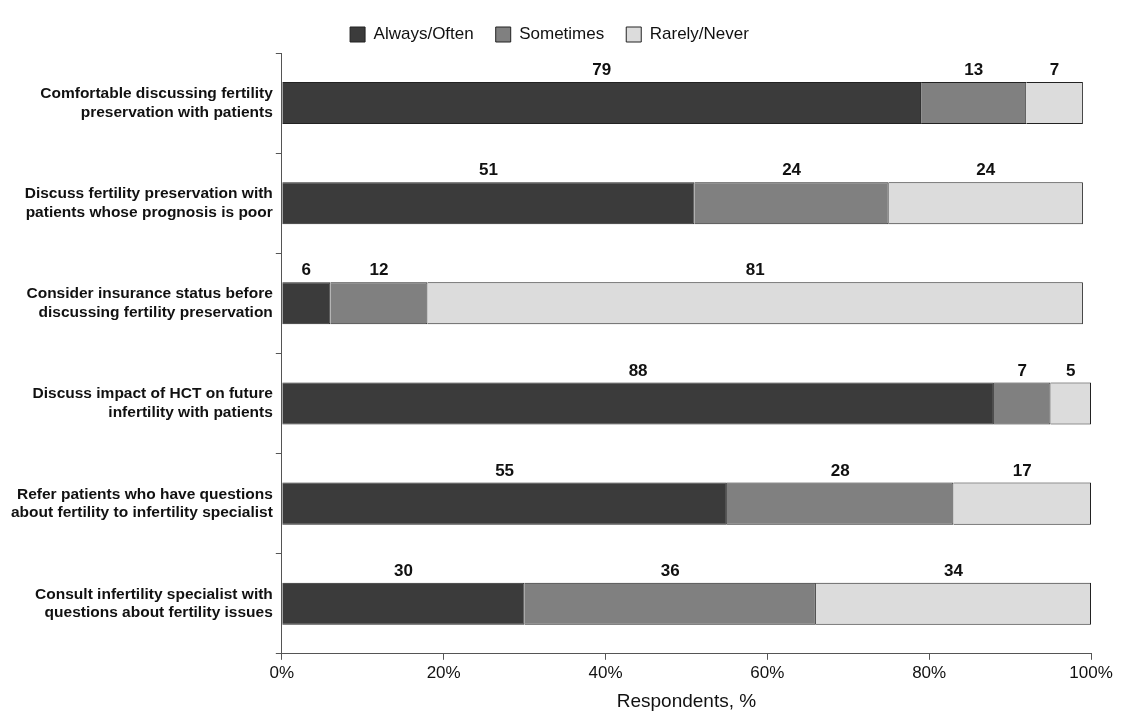 This screenshot has height=721, width=1121. What do you see at coordinates (153, 402) in the screenshot?
I see `y-tick-label: Discuss impact of HCT on future infertility with patients` at bounding box center [153, 402].